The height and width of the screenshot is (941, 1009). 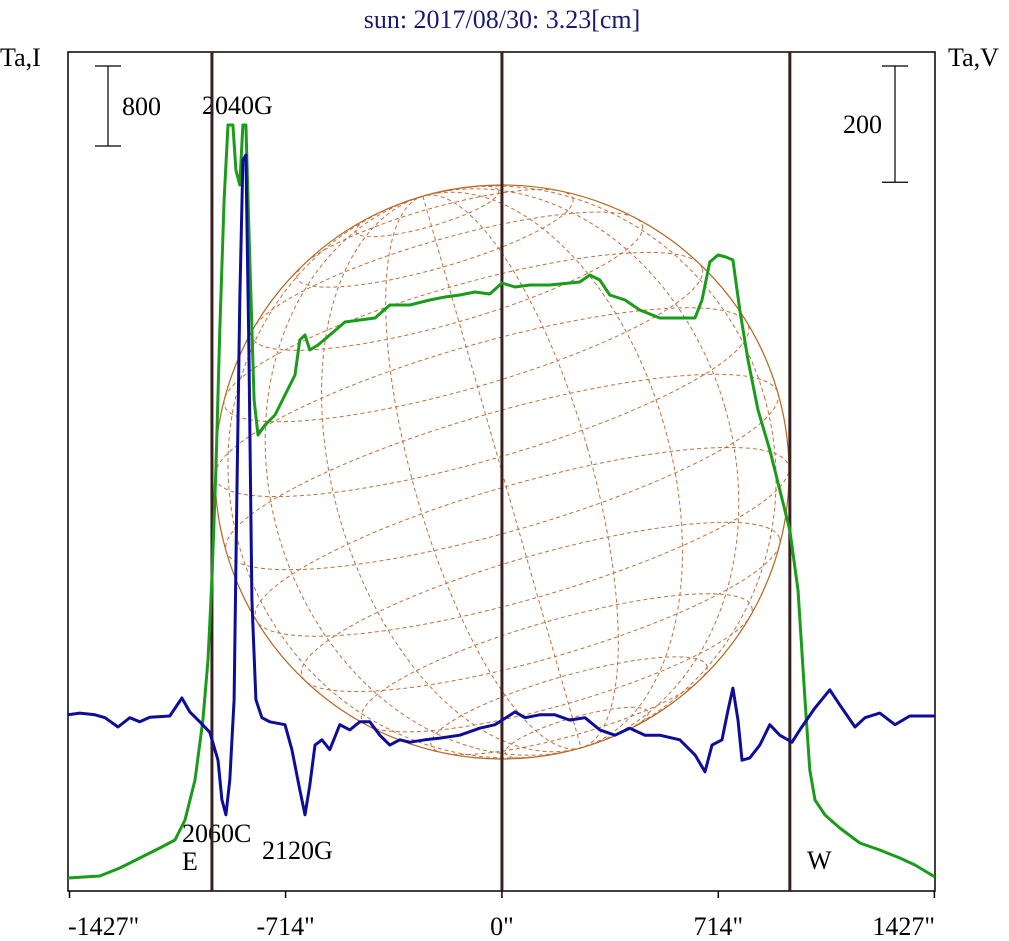 What do you see at coordinates (719, 926) in the screenshot?
I see `x-tick-label: 714"` at bounding box center [719, 926].